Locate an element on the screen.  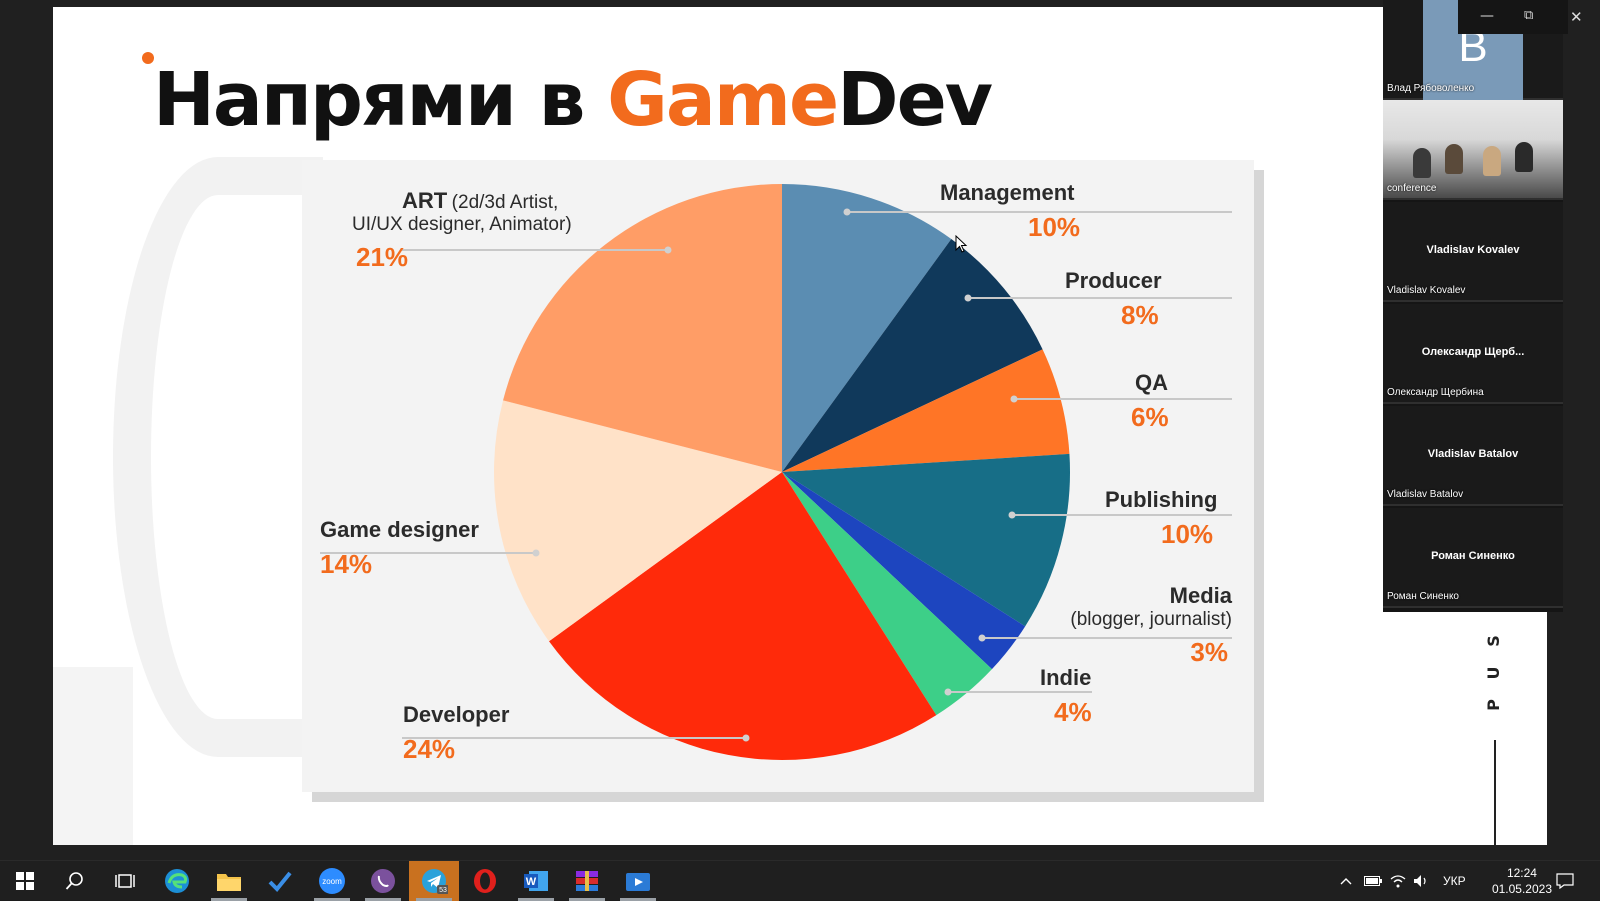
label-management-percent: 10% is located at coordinates (1054, 227).